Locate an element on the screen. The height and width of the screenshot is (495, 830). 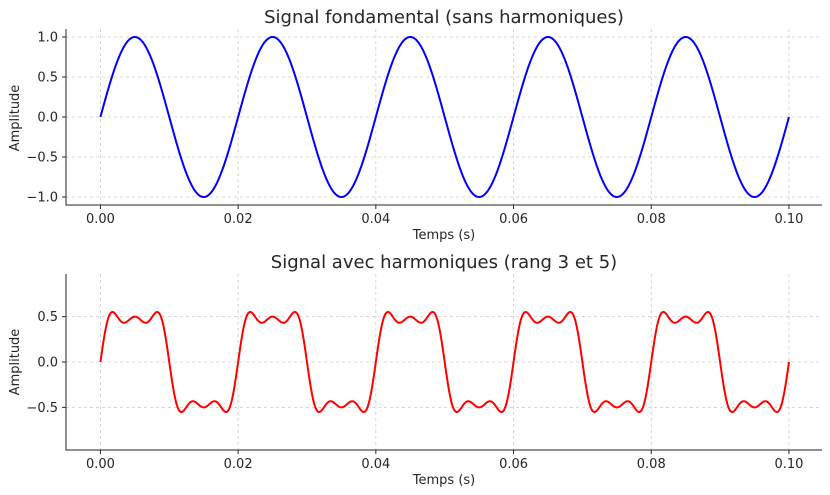
y-tick-label: 1.0 is located at coordinates (47, 38).